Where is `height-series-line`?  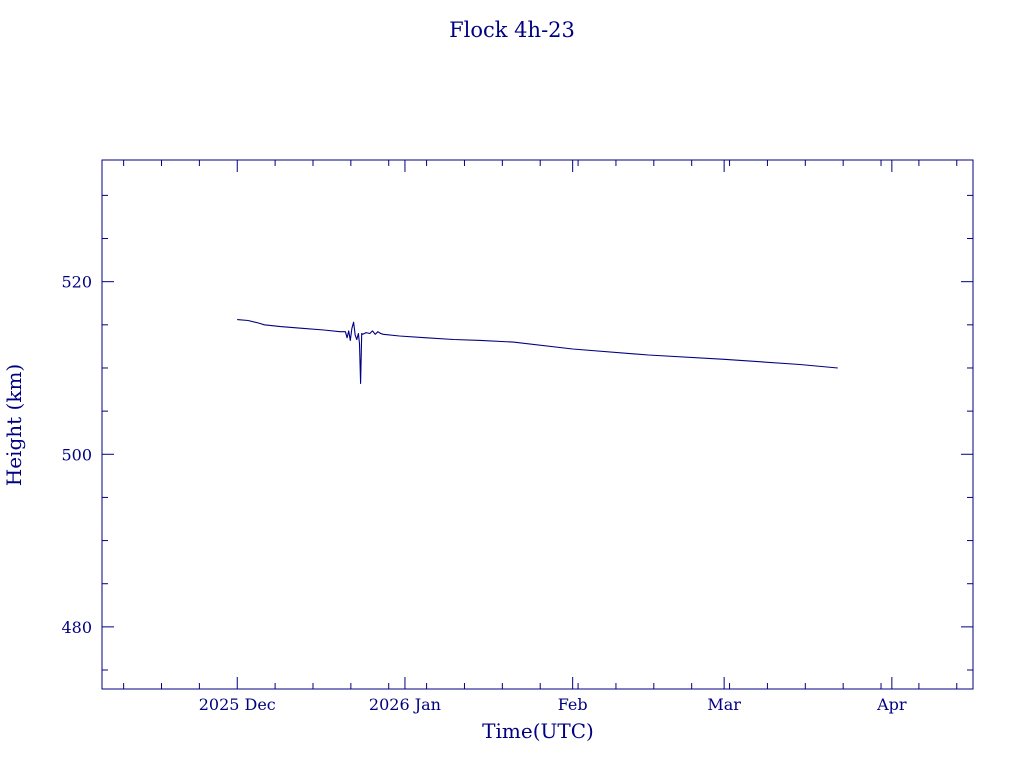
height-series-line is located at coordinates (537, 352).